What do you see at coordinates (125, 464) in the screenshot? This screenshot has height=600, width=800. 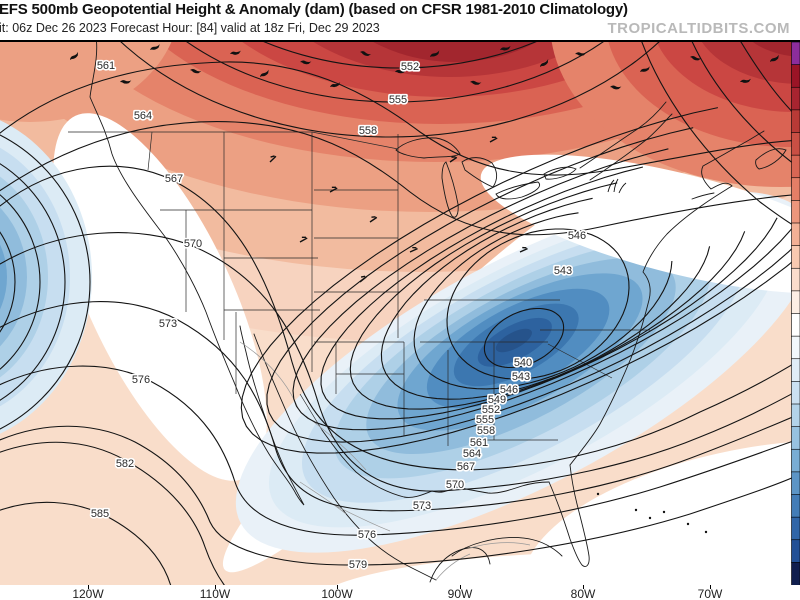 I see `contour-label-582: 582` at bounding box center [125, 464].